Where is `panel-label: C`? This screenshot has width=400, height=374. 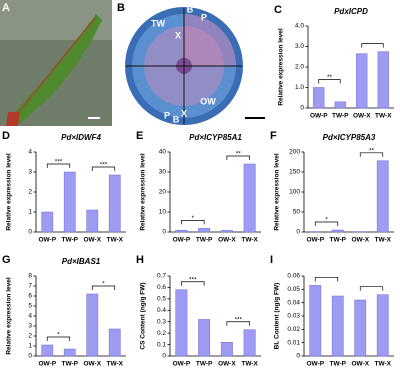 panel-label: C is located at coordinates (278, 10).